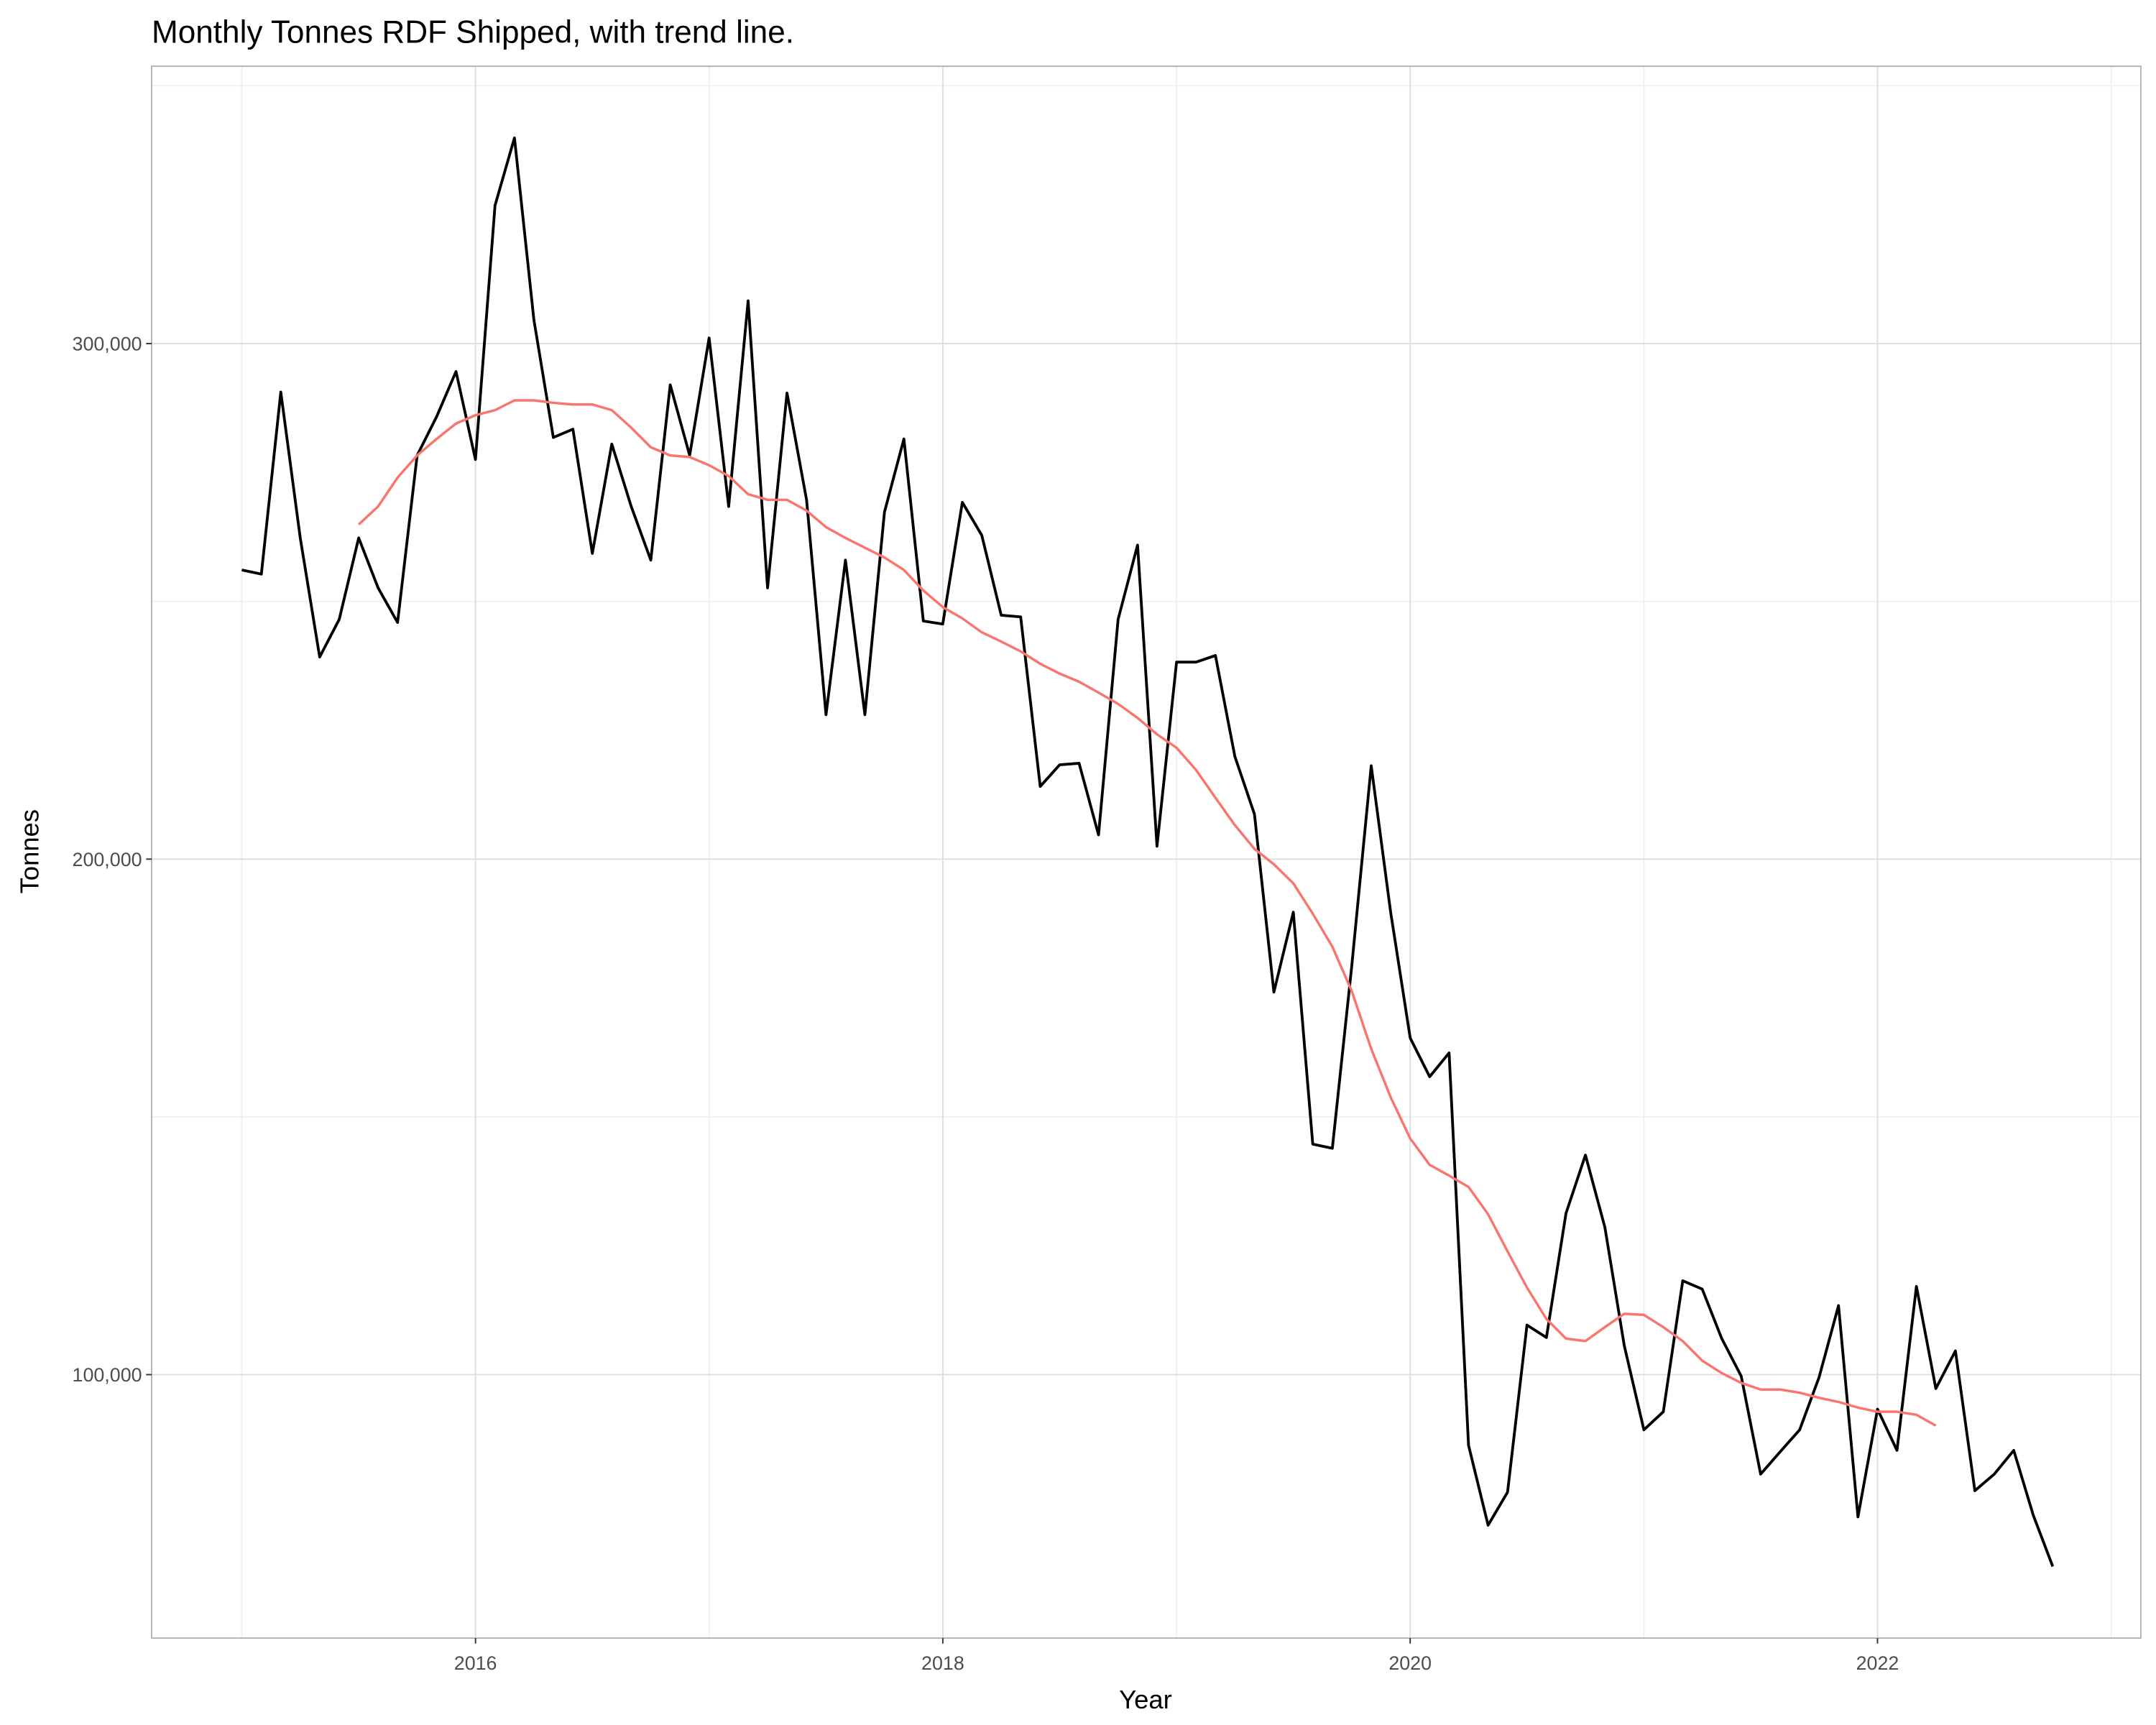 The image size is (2156, 1725). Describe the element at coordinates (108, 1375) in the screenshot. I see `y-tick-label: 100,000` at that location.